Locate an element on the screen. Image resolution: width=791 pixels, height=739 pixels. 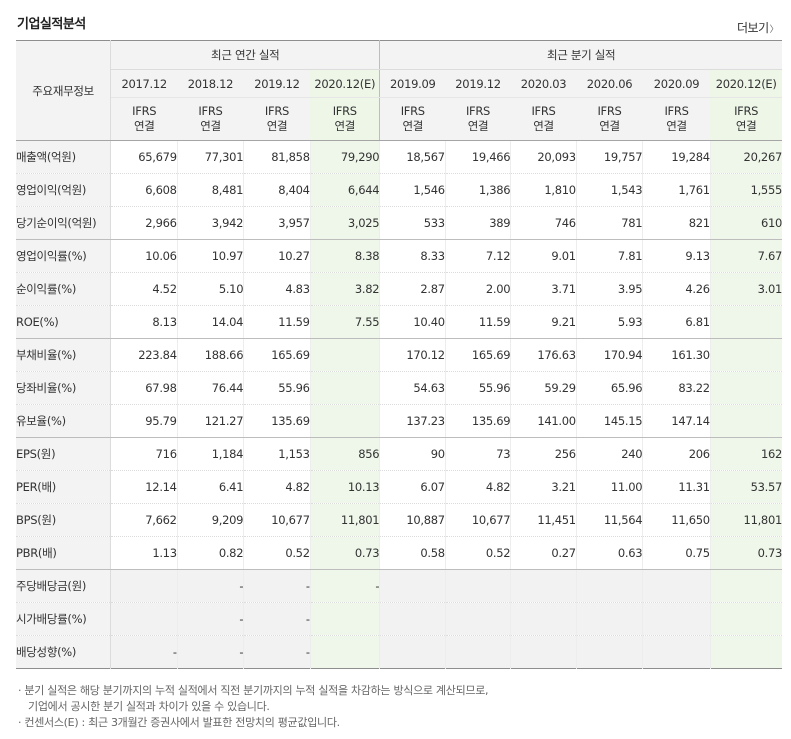
table-cell: 59.29 is located at coordinates (543, 388).